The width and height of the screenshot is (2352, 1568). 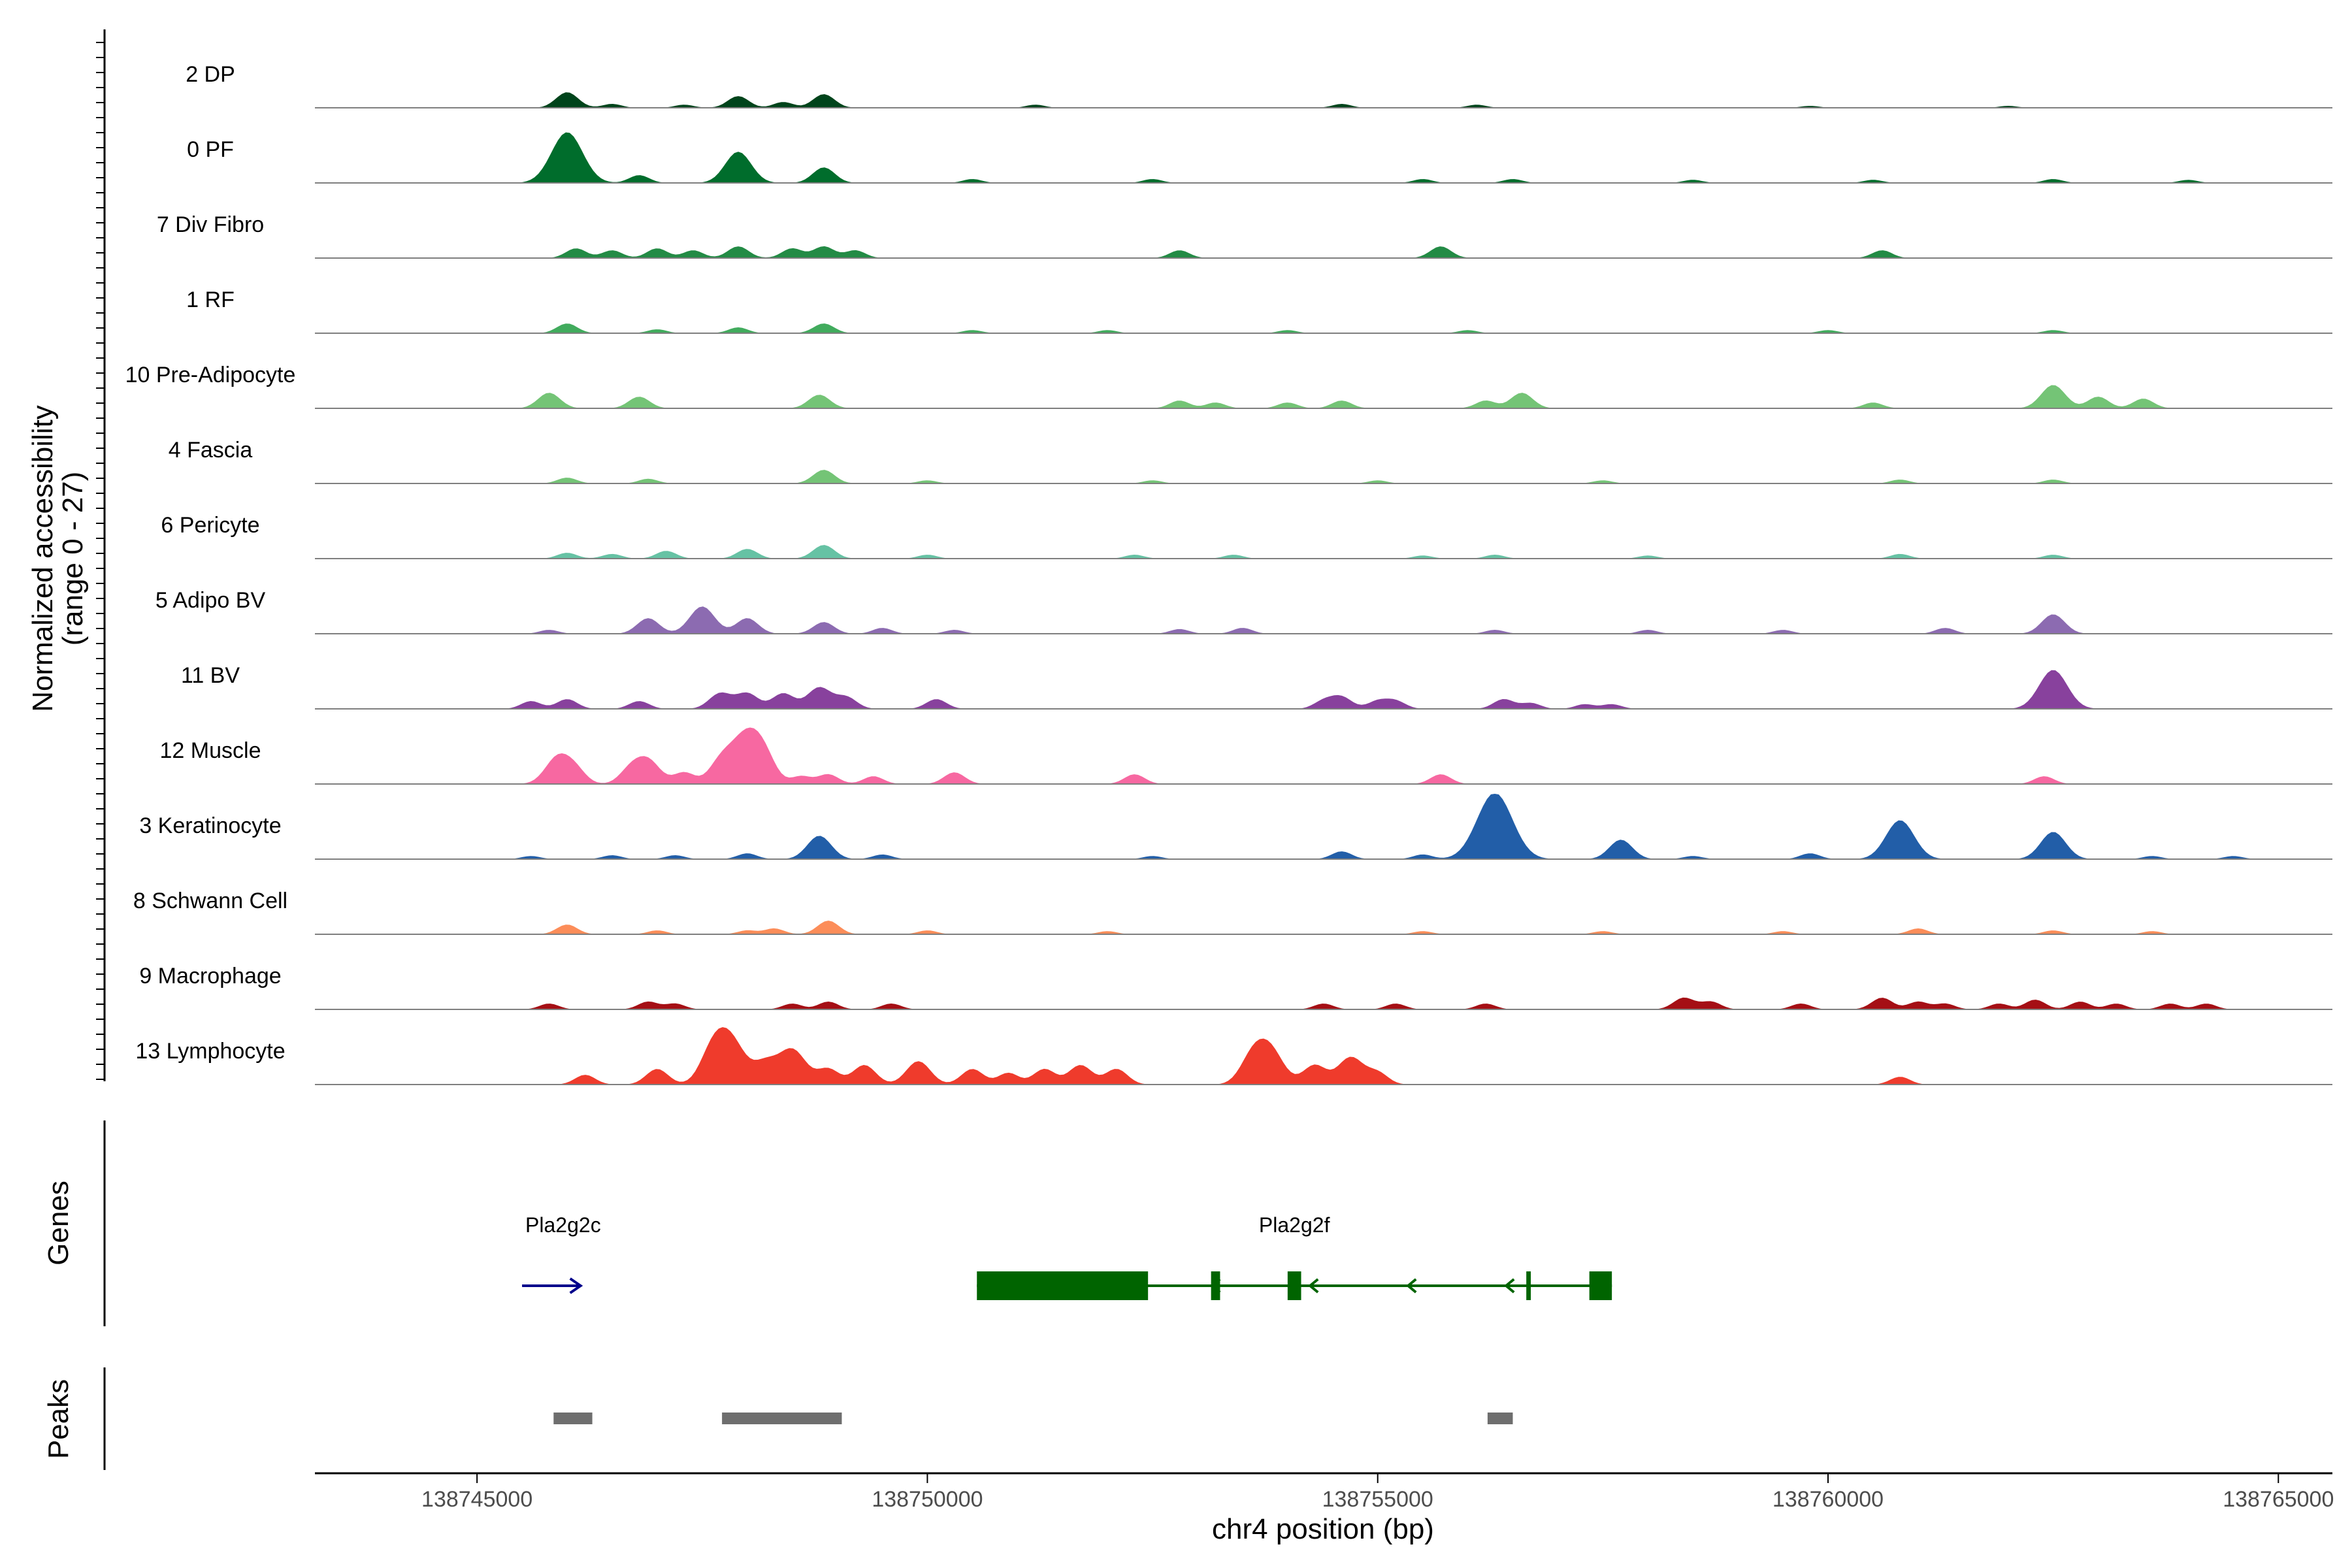 I want to click on coverage-10-pre-adipocyte, so click(x=1323, y=396).